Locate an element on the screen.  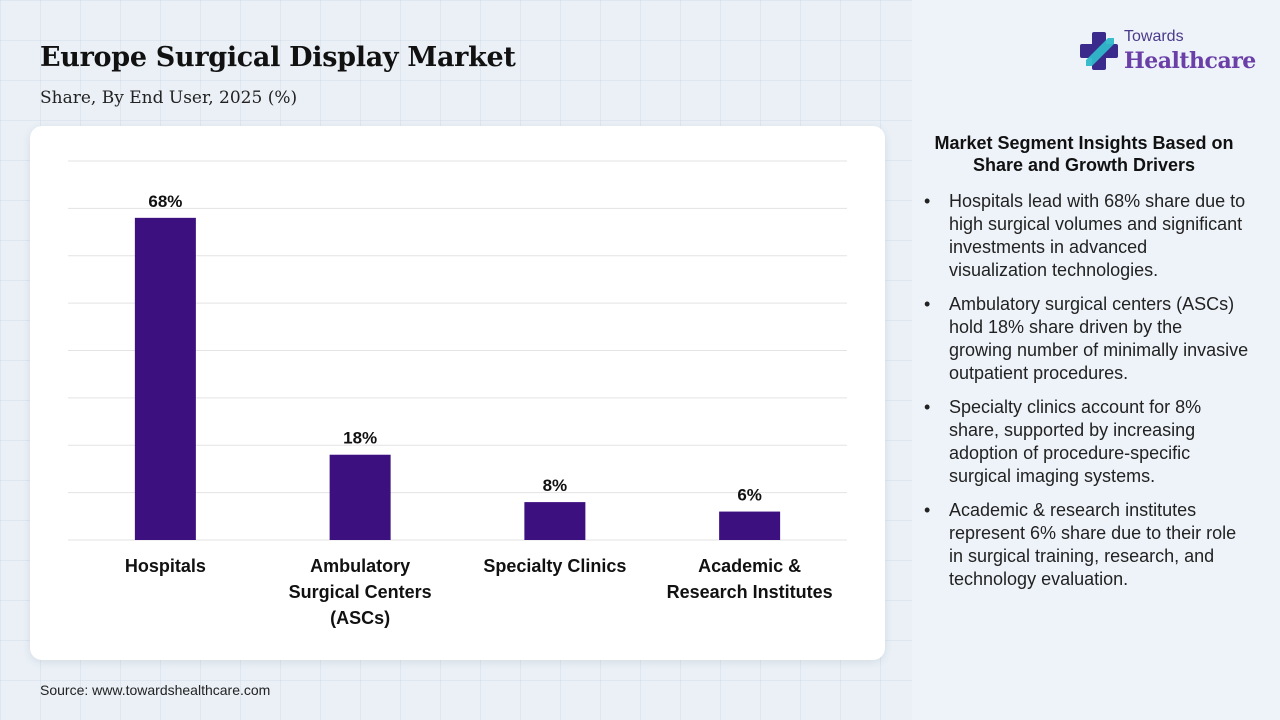
category-label: Research Institutes is located at coordinates (750, 592).